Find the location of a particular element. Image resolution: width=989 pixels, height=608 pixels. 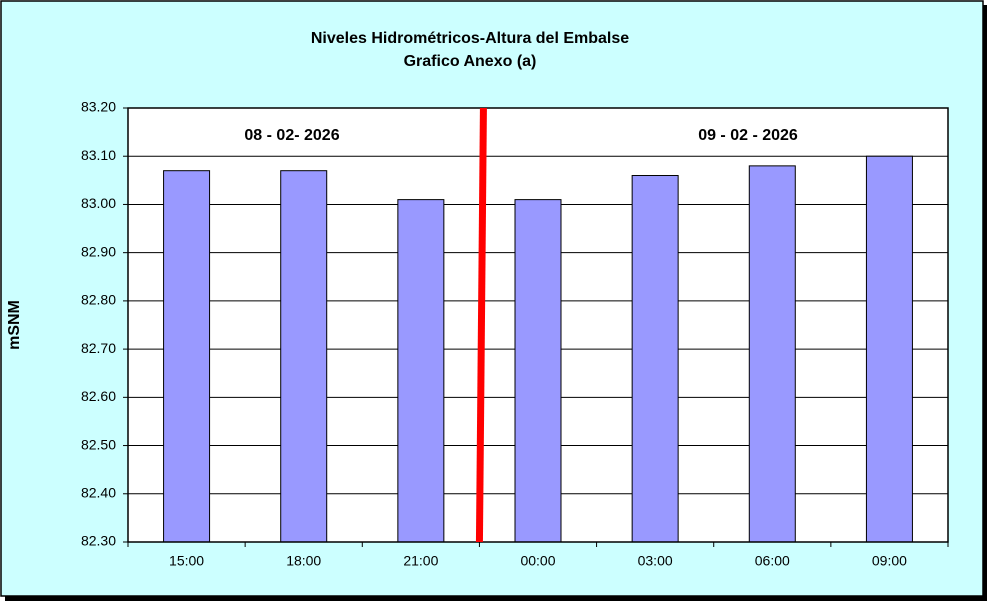

y-tick-label: 83.20 is located at coordinates (98, 107).